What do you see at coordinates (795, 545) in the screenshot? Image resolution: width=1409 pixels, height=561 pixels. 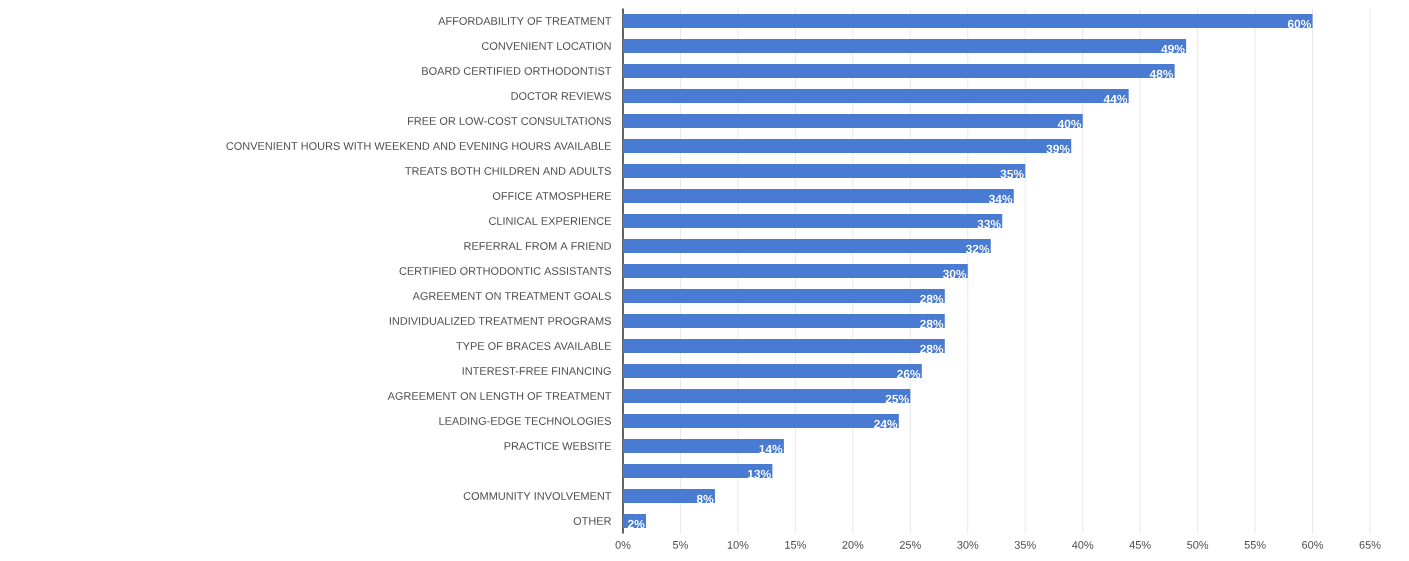 I see `x-tick-label: 15%` at bounding box center [795, 545].